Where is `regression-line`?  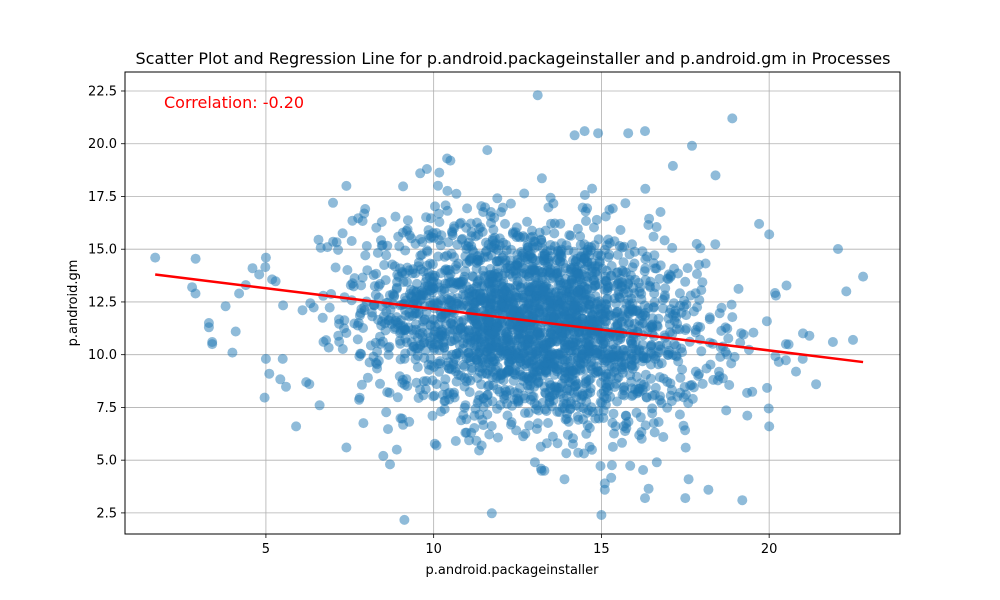
regression-line is located at coordinates (509, 318).